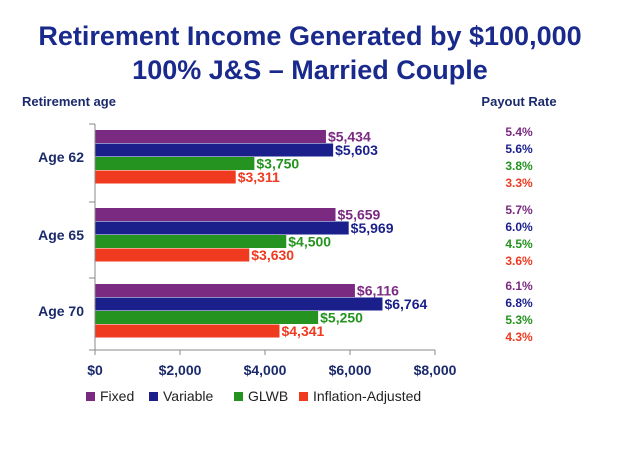  What do you see at coordinates (272, 255) in the screenshot?
I see `data-label-age-65-inflation-adjusted: $3,630` at bounding box center [272, 255].